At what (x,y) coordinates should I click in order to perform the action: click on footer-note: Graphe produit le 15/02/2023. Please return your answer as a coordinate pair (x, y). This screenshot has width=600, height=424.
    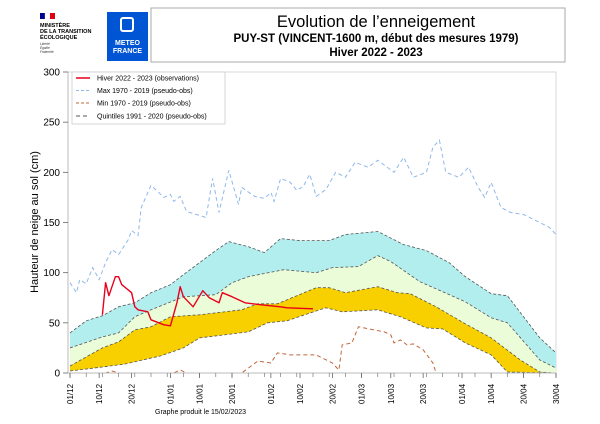
    Looking at the image, I should click on (200, 412).